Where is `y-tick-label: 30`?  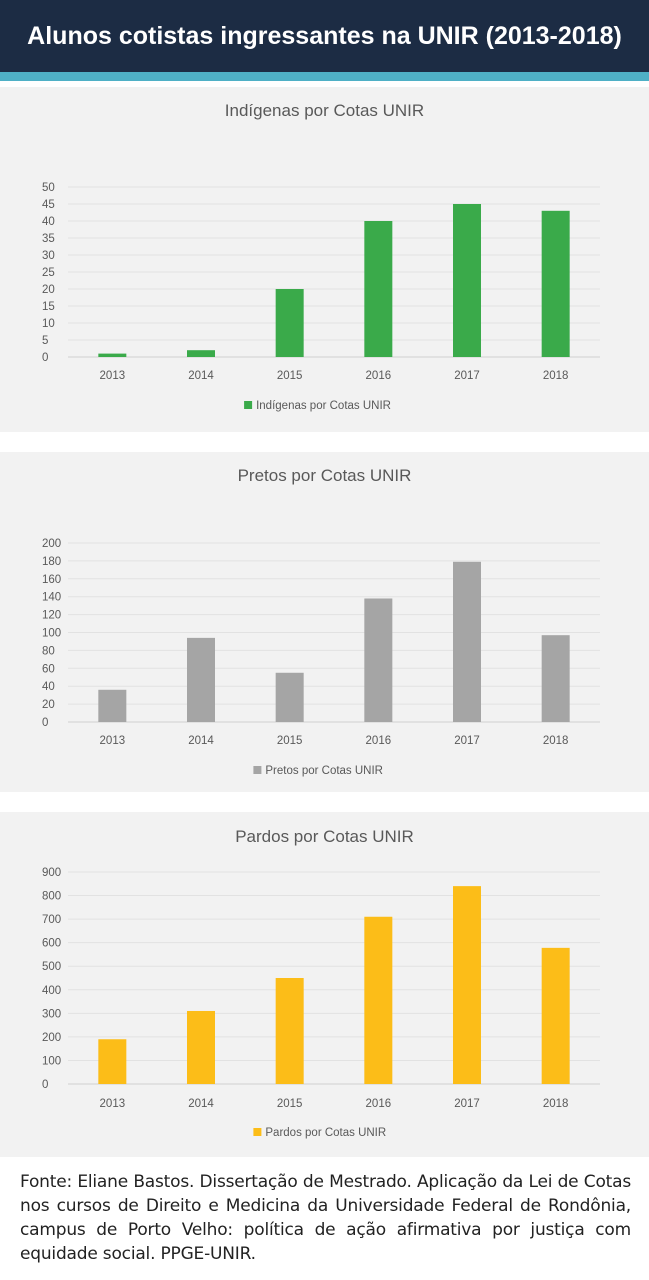 y-tick-label: 30 is located at coordinates (48, 256).